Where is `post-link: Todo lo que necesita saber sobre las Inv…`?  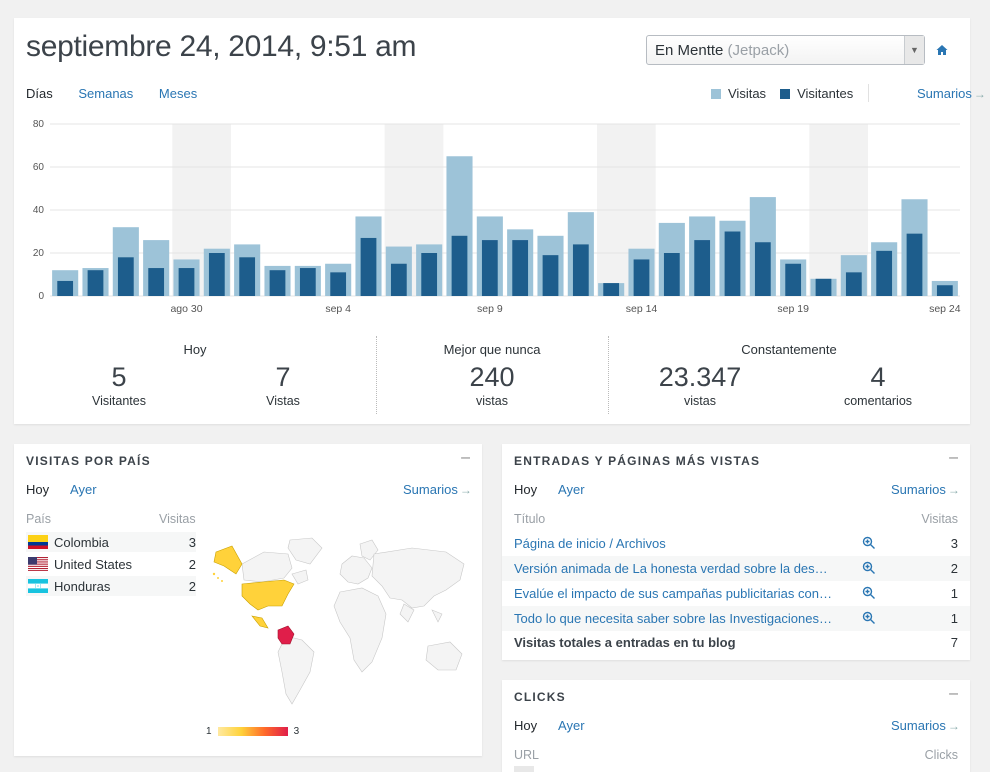
post-link: Todo lo que necesita saber sobre las Inv… is located at coordinates (674, 618).